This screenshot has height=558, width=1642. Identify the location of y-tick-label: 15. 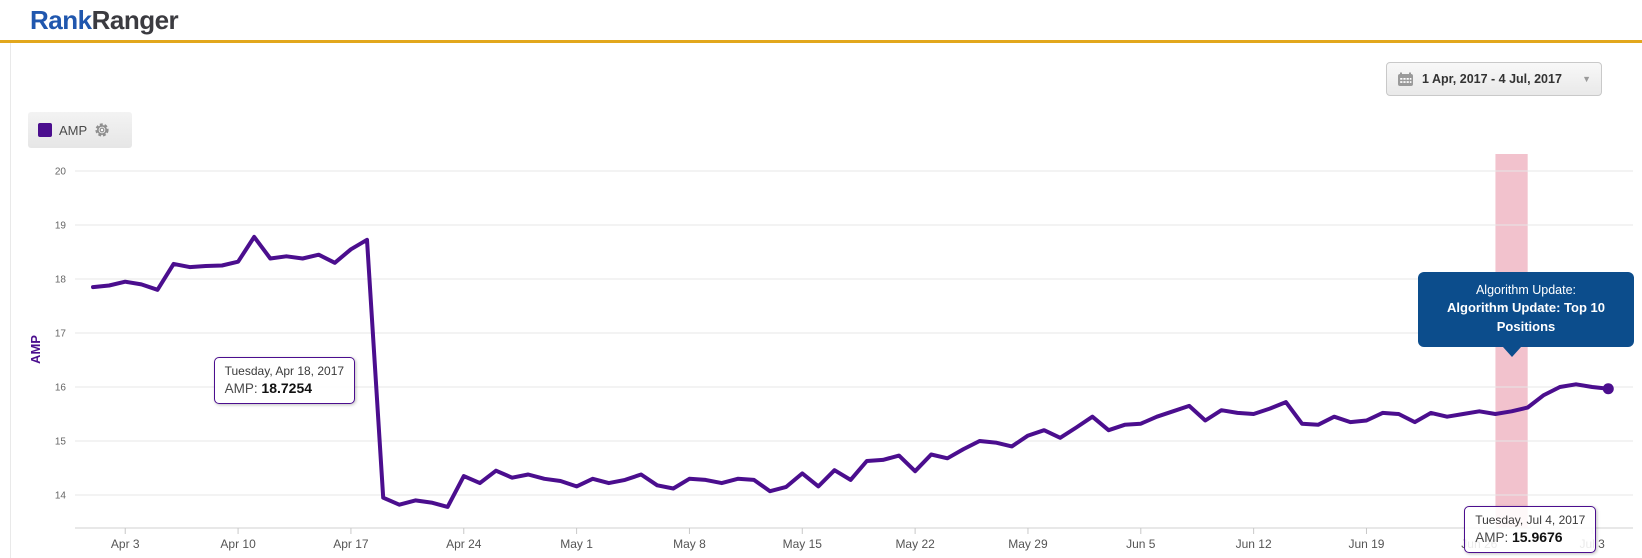
(61, 442).